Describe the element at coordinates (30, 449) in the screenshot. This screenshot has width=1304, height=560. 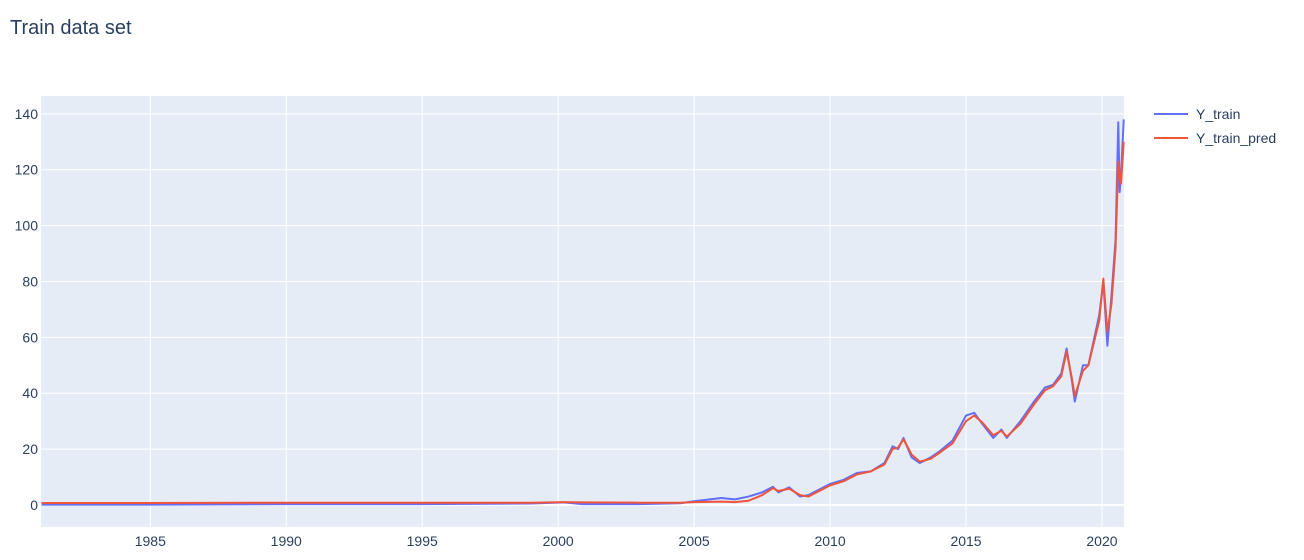
I see `y-tick-label: 20` at that location.